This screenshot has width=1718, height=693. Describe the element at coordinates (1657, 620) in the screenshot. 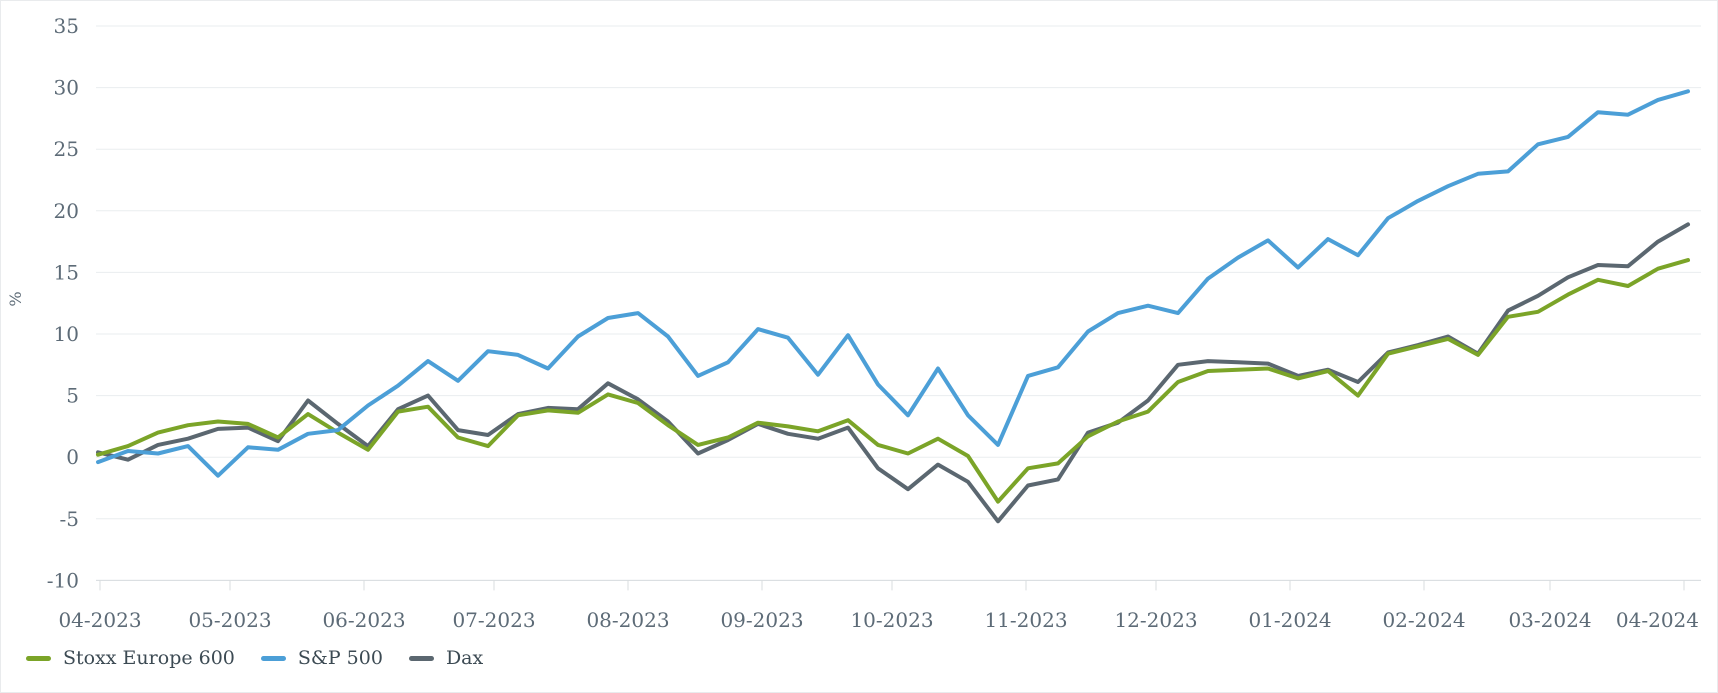

I see `x-tick-label: 04-2024` at that location.